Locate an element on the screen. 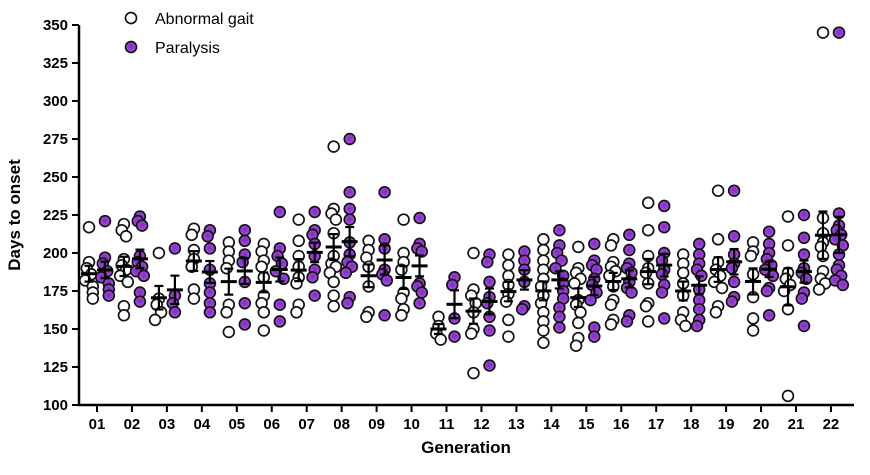 Image resolution: width=870 pixels, height=475 pixels. x-tick-label: 15 is located at coordinates (586, 424).